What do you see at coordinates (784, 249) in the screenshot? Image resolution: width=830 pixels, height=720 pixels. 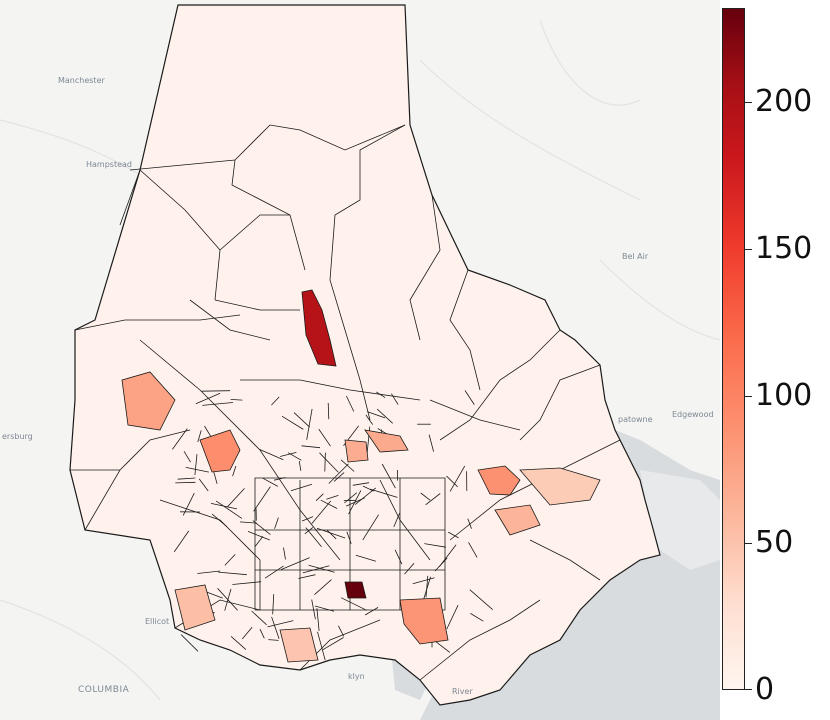 I see `colorbar-tick-label: 150` at bounding box center [784, 249].